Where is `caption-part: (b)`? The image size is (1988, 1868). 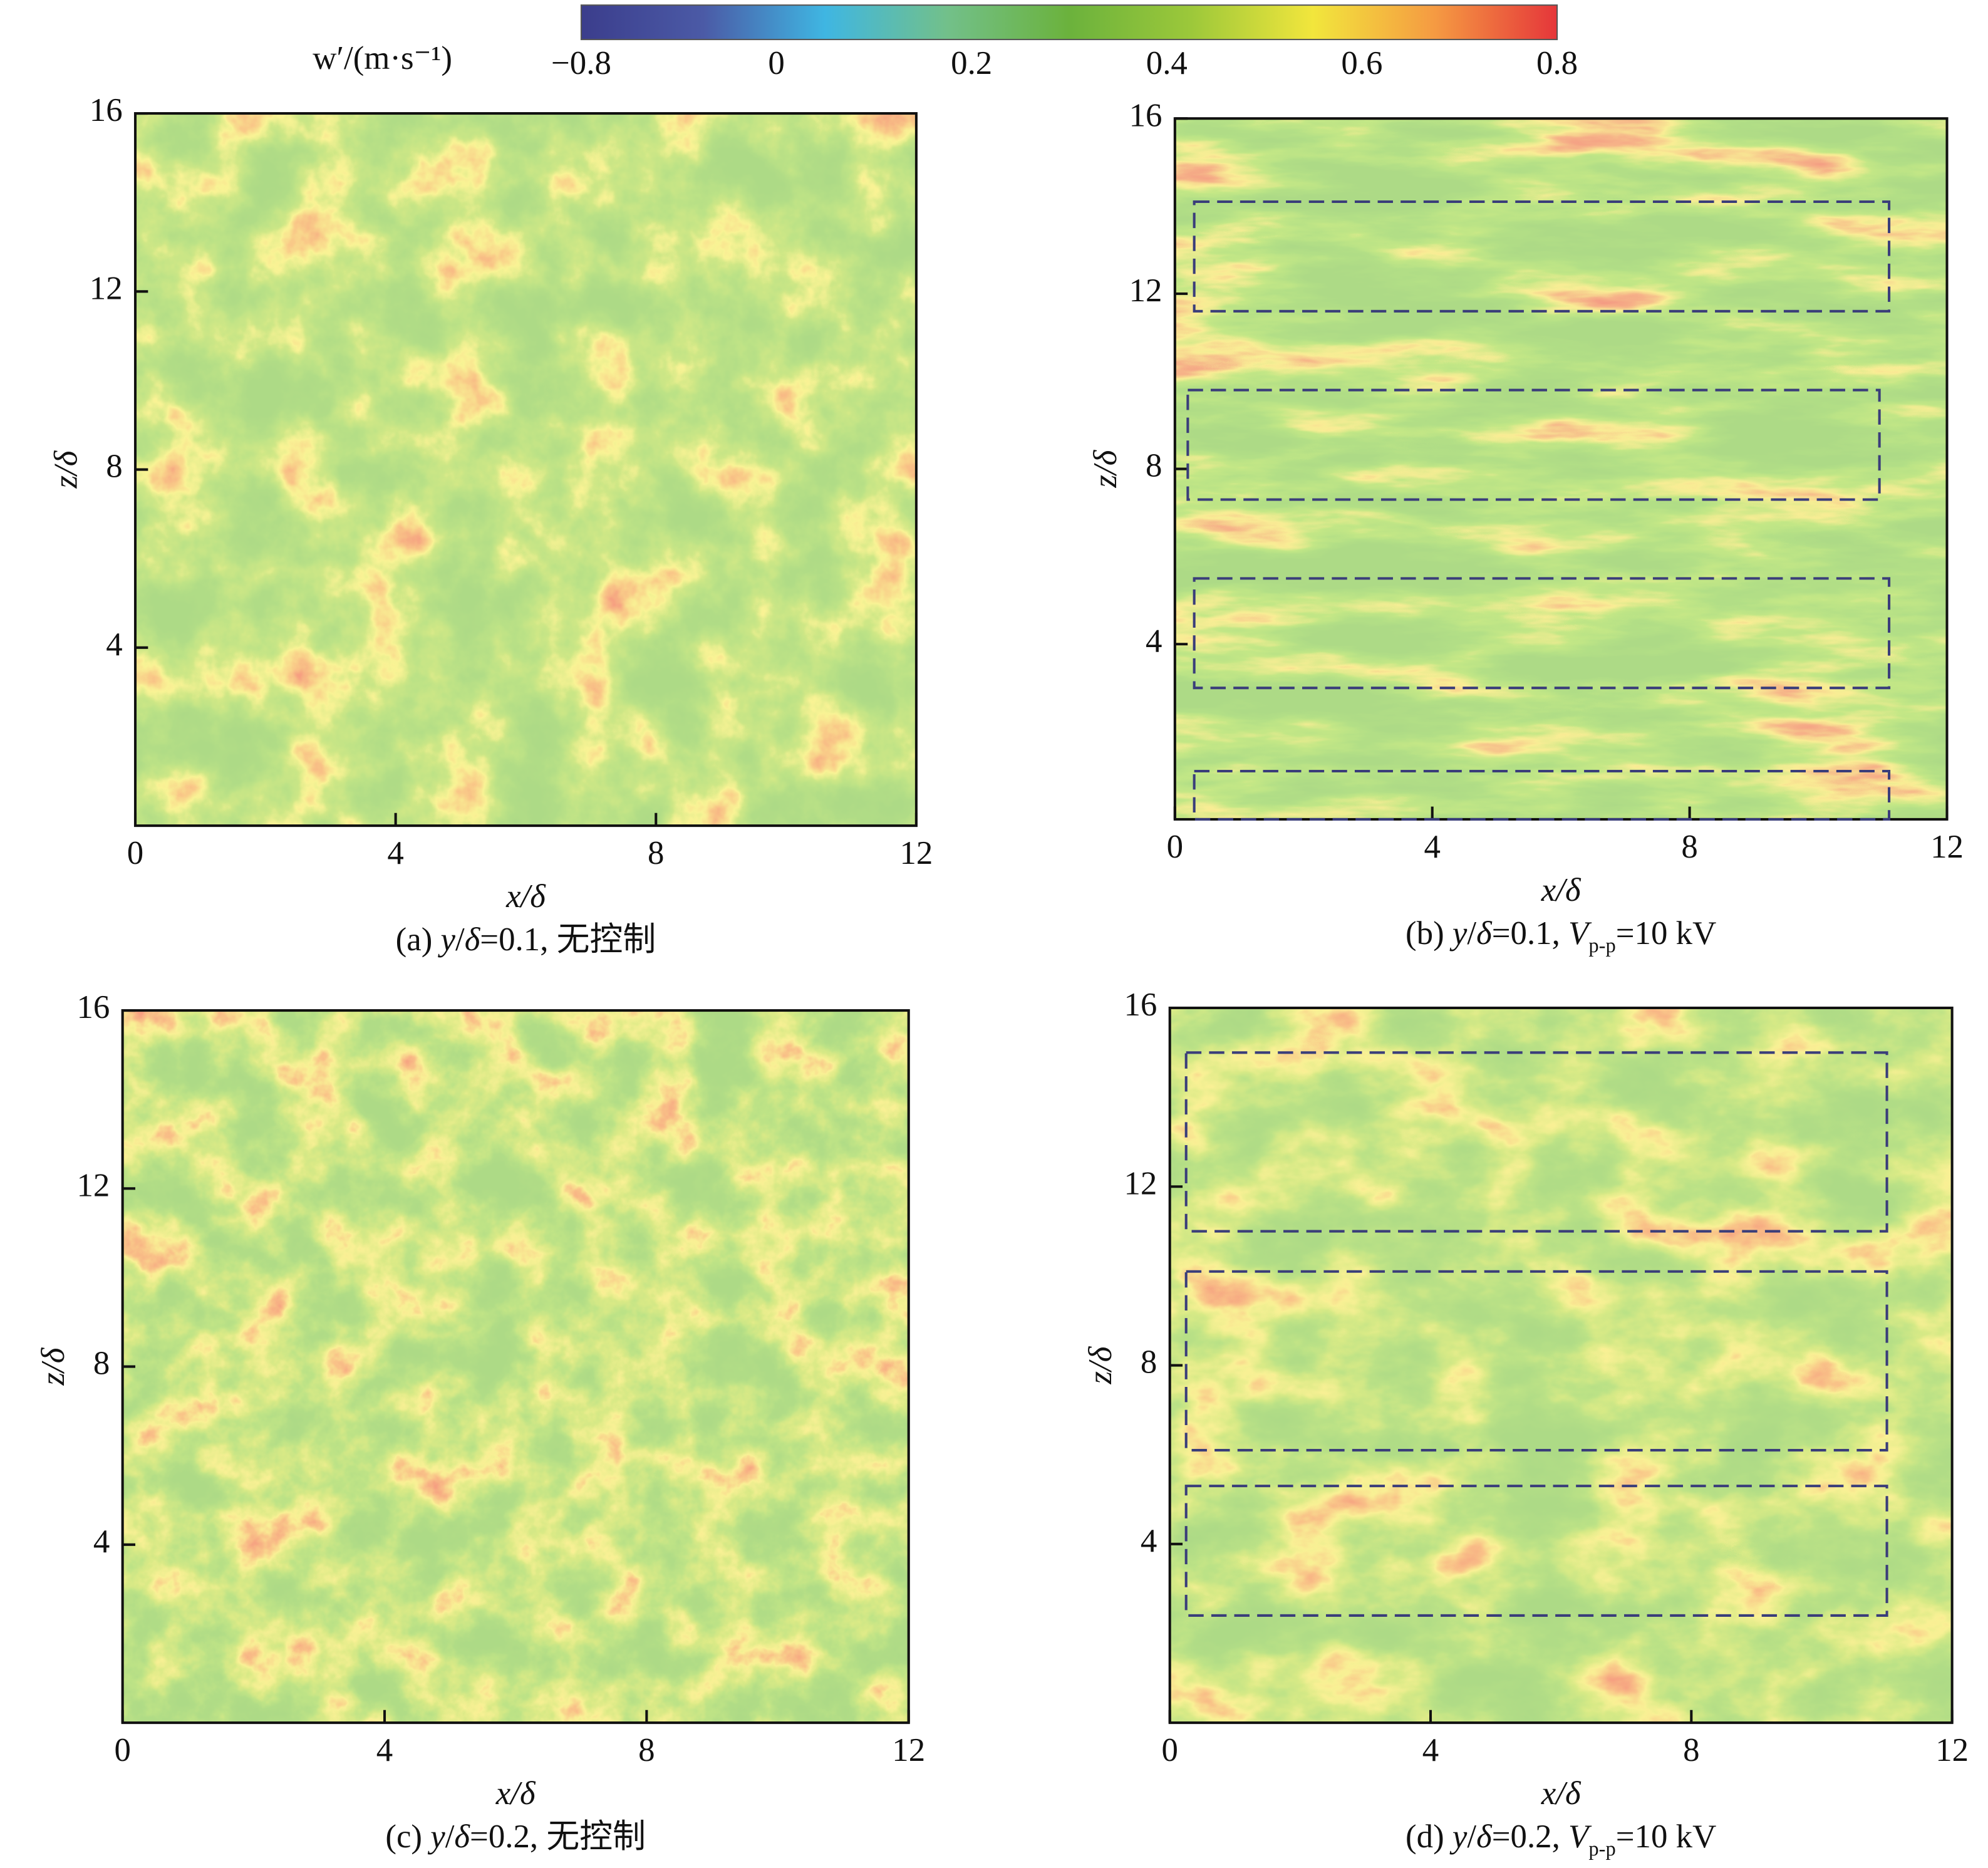
caption-part: (b) is located at coordinates (1429, 934).